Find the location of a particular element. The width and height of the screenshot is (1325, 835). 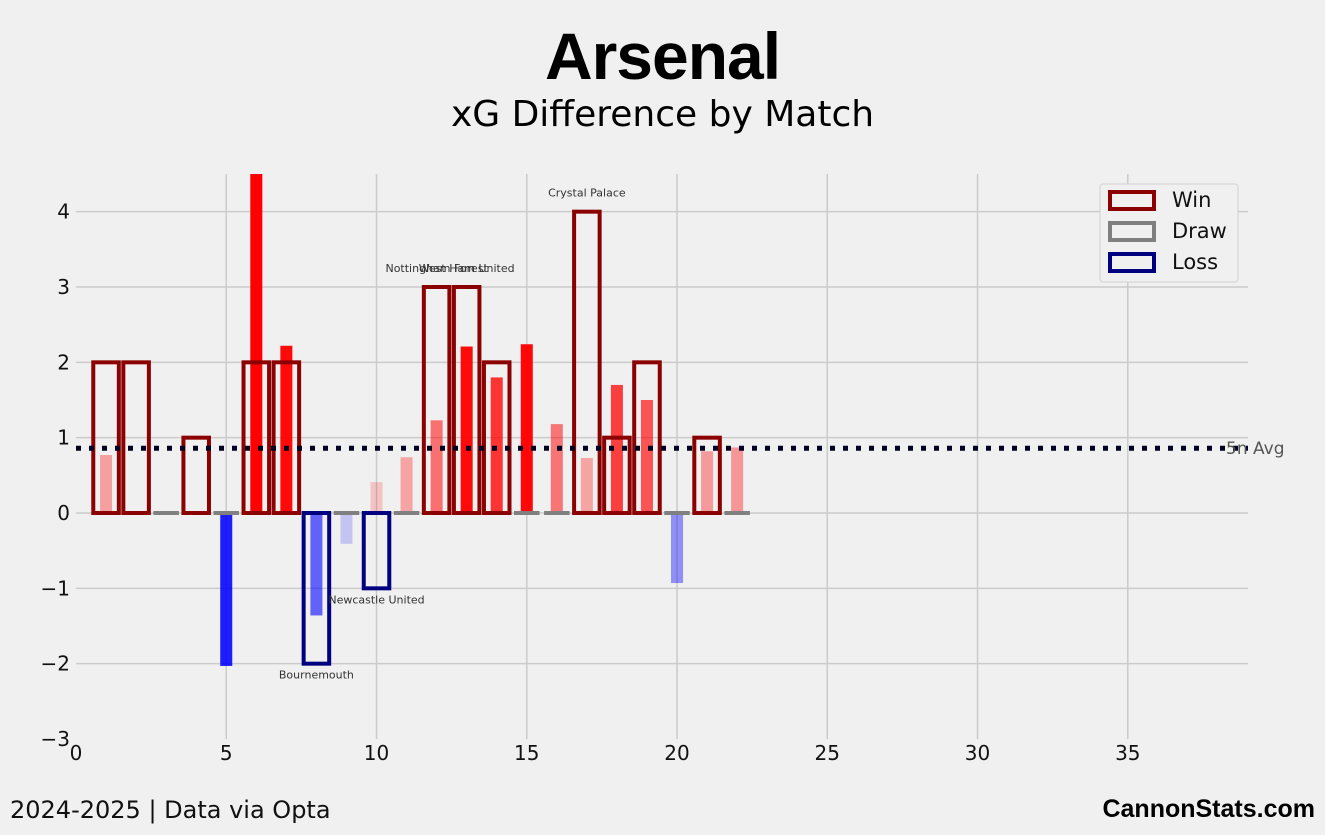

x-tick-label: 10 is located at coordinates (376, 753).